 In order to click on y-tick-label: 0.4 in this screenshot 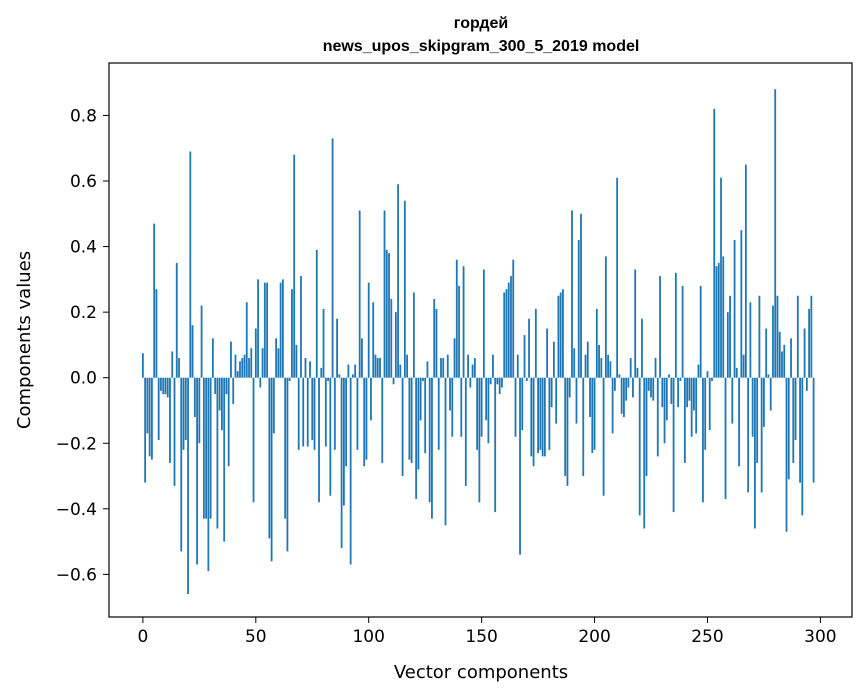, I will do `click(83, 248)`.